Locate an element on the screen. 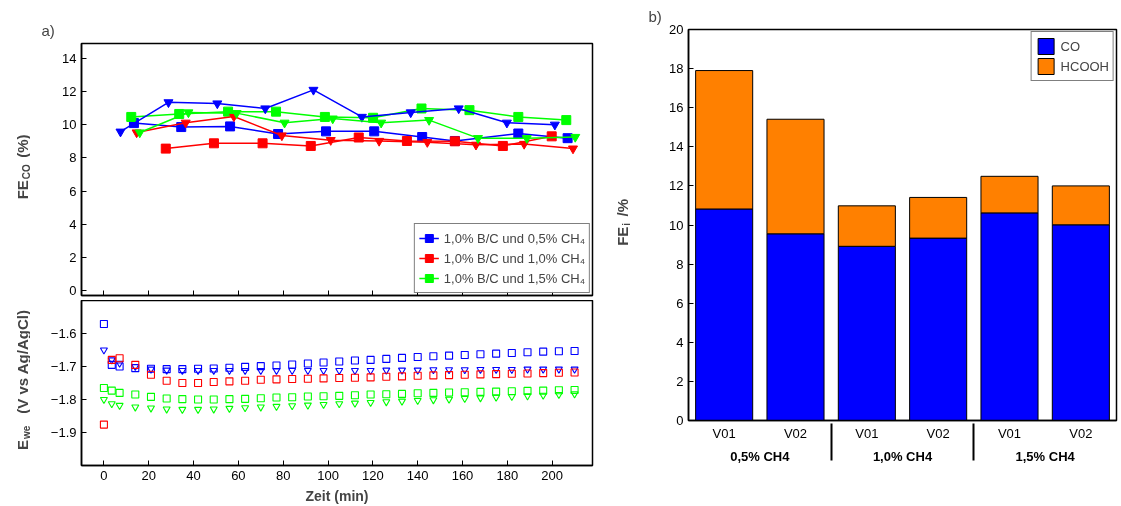 This screenshot has width=1121, height=506. legend-label: HCOOH is located at coordinates (1084, 66).